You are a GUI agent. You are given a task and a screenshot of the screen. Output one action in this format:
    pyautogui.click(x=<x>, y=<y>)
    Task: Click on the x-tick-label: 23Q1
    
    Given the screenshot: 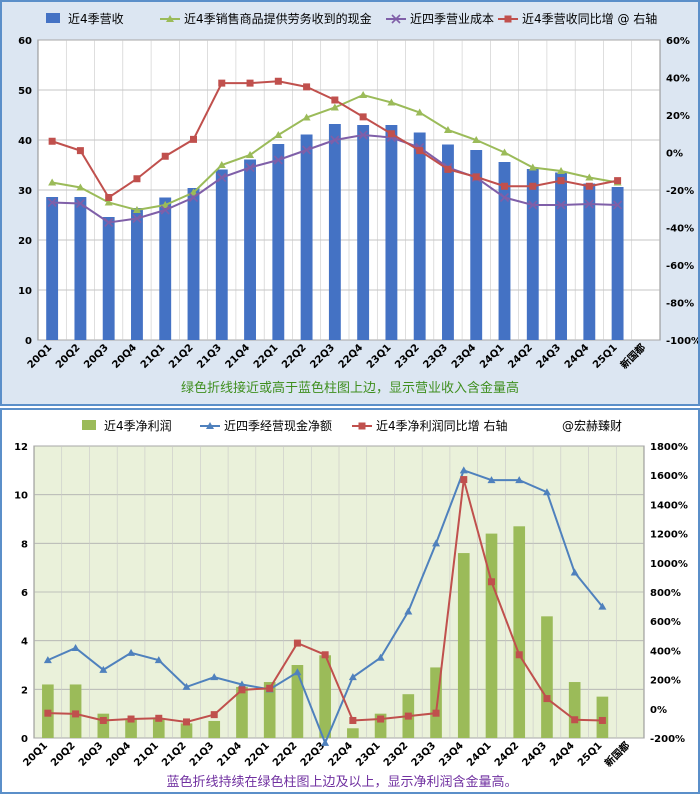 What is the action you would take?
    pyautogui.click(x=379, y=356)
    